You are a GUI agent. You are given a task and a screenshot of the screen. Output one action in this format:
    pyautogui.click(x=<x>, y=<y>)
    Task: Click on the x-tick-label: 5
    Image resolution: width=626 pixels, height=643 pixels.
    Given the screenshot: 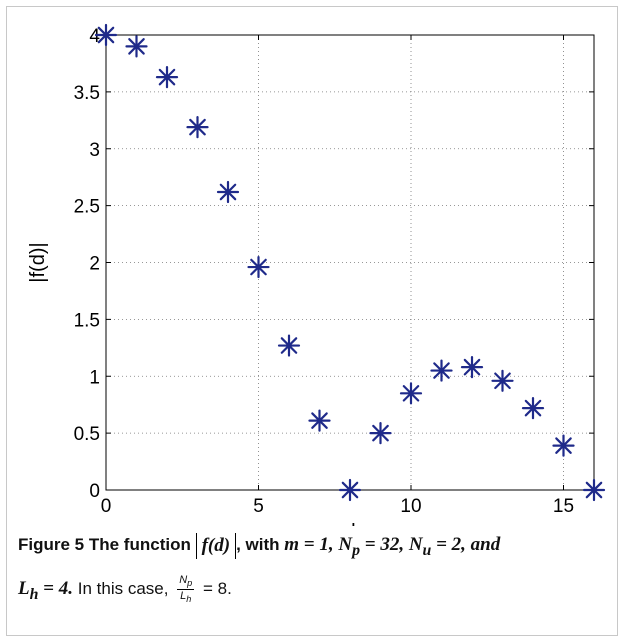 What is the action you would take?
    pyautogui.click(x=258, y=506)
    